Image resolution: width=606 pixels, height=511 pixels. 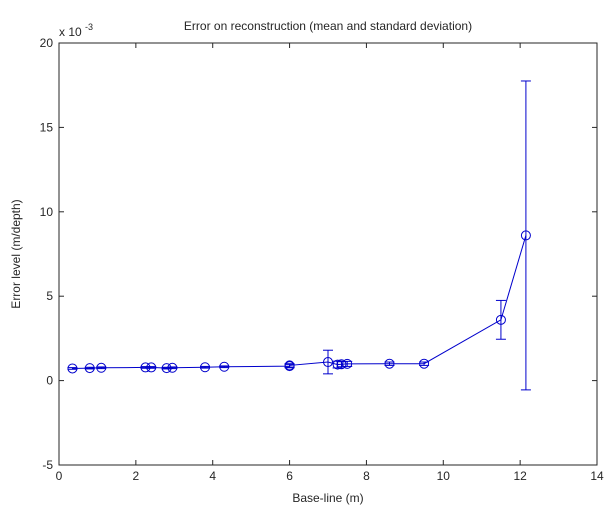 I want to click on y-tick-label: 0, so click(x=49, y=381).